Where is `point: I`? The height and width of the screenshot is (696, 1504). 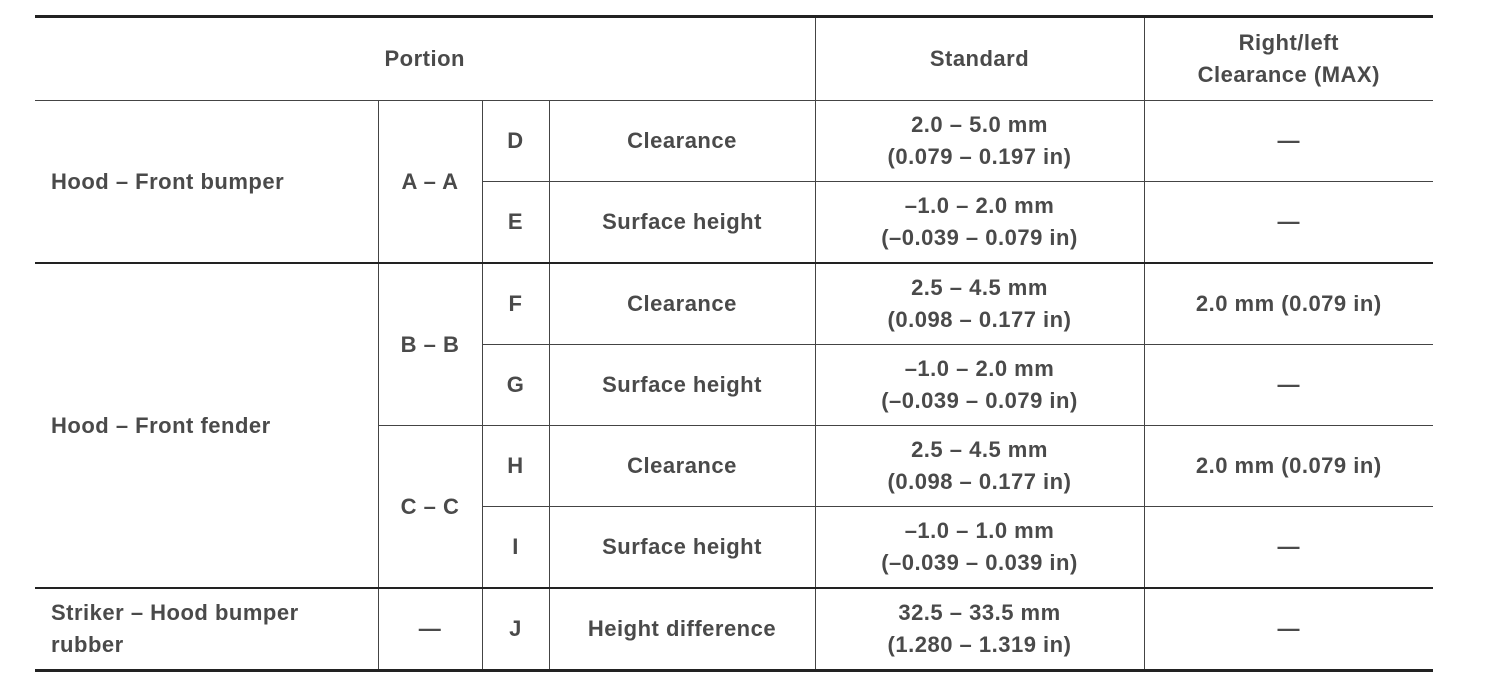 point: I is located at coordinates (516, 547).